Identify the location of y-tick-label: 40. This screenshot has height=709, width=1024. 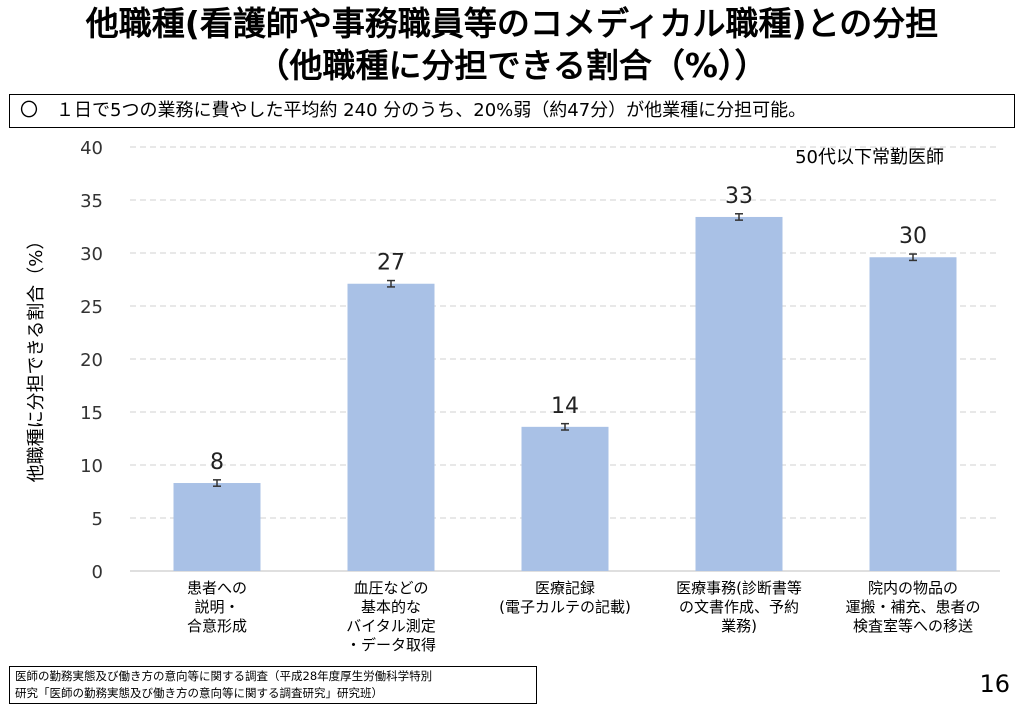
(91, 148).